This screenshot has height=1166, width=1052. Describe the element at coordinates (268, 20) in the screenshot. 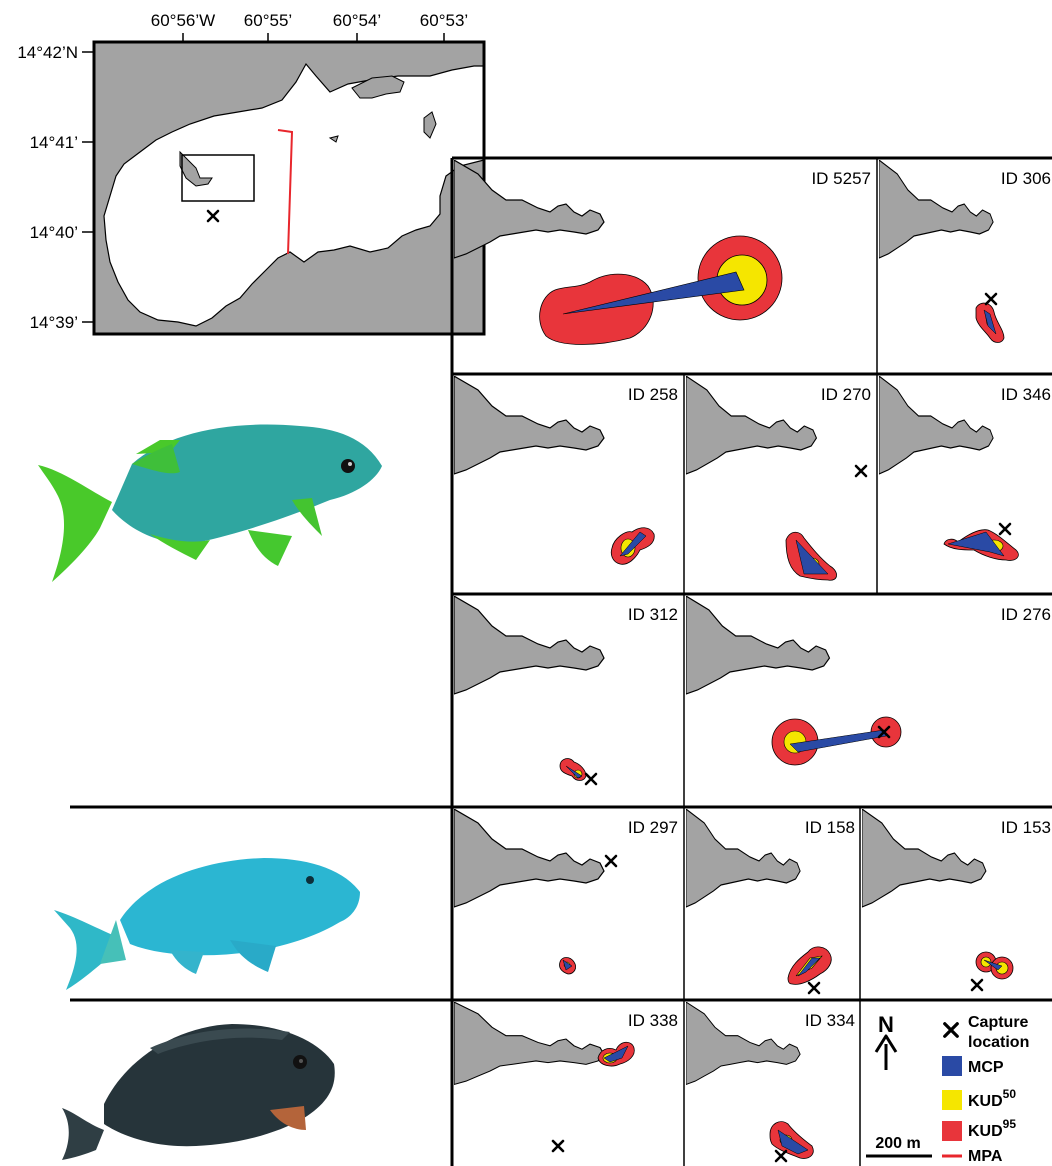

I see `lon-tick-label: 60°55’` at that location.